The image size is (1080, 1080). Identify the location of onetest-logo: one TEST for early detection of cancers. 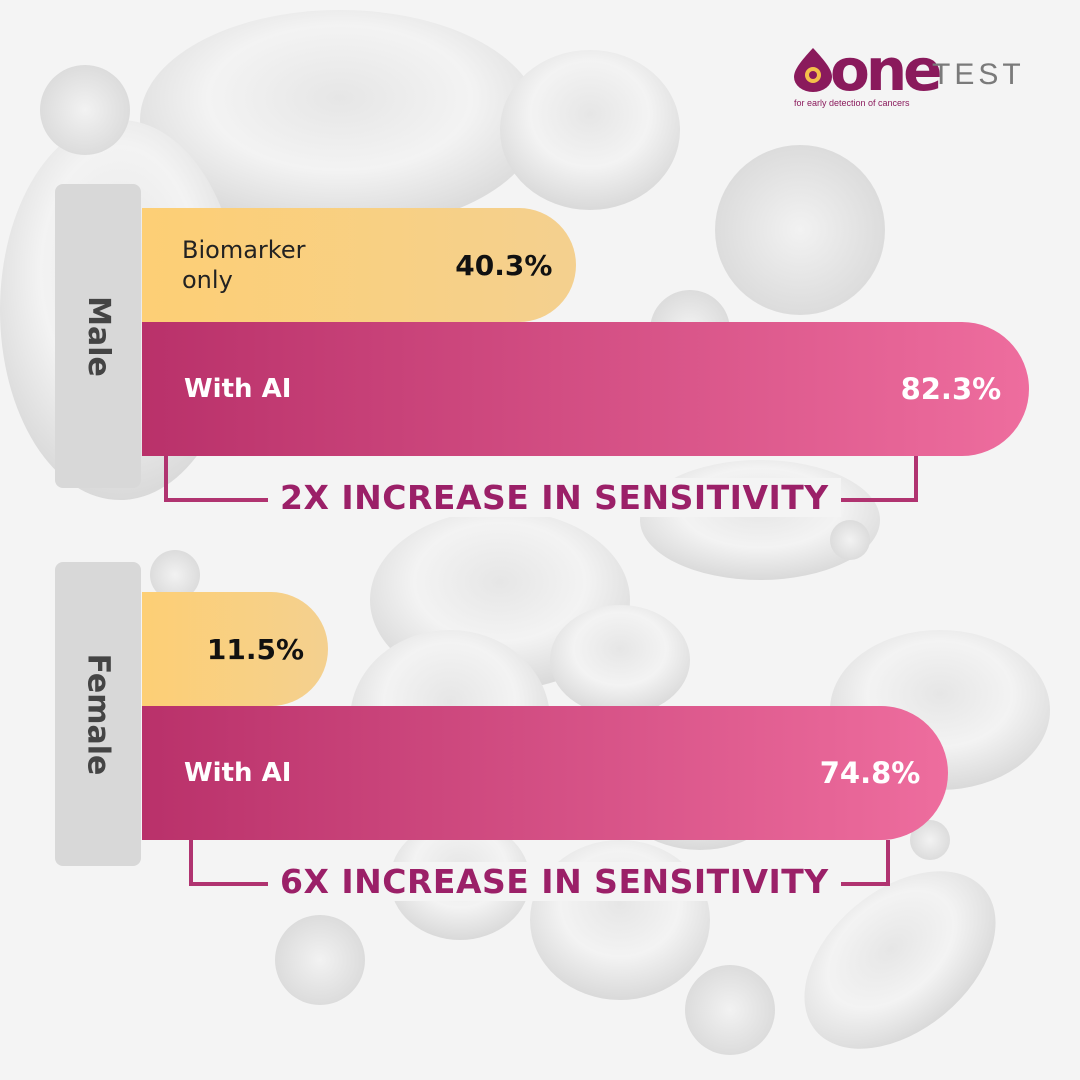
(915, 75).